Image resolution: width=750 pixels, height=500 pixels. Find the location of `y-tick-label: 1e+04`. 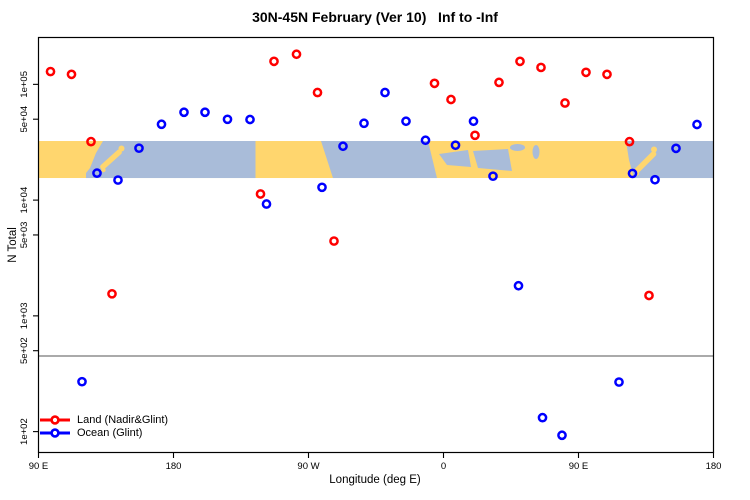

y-tick-label: 1e+04 is located at coordinates (24, 200).